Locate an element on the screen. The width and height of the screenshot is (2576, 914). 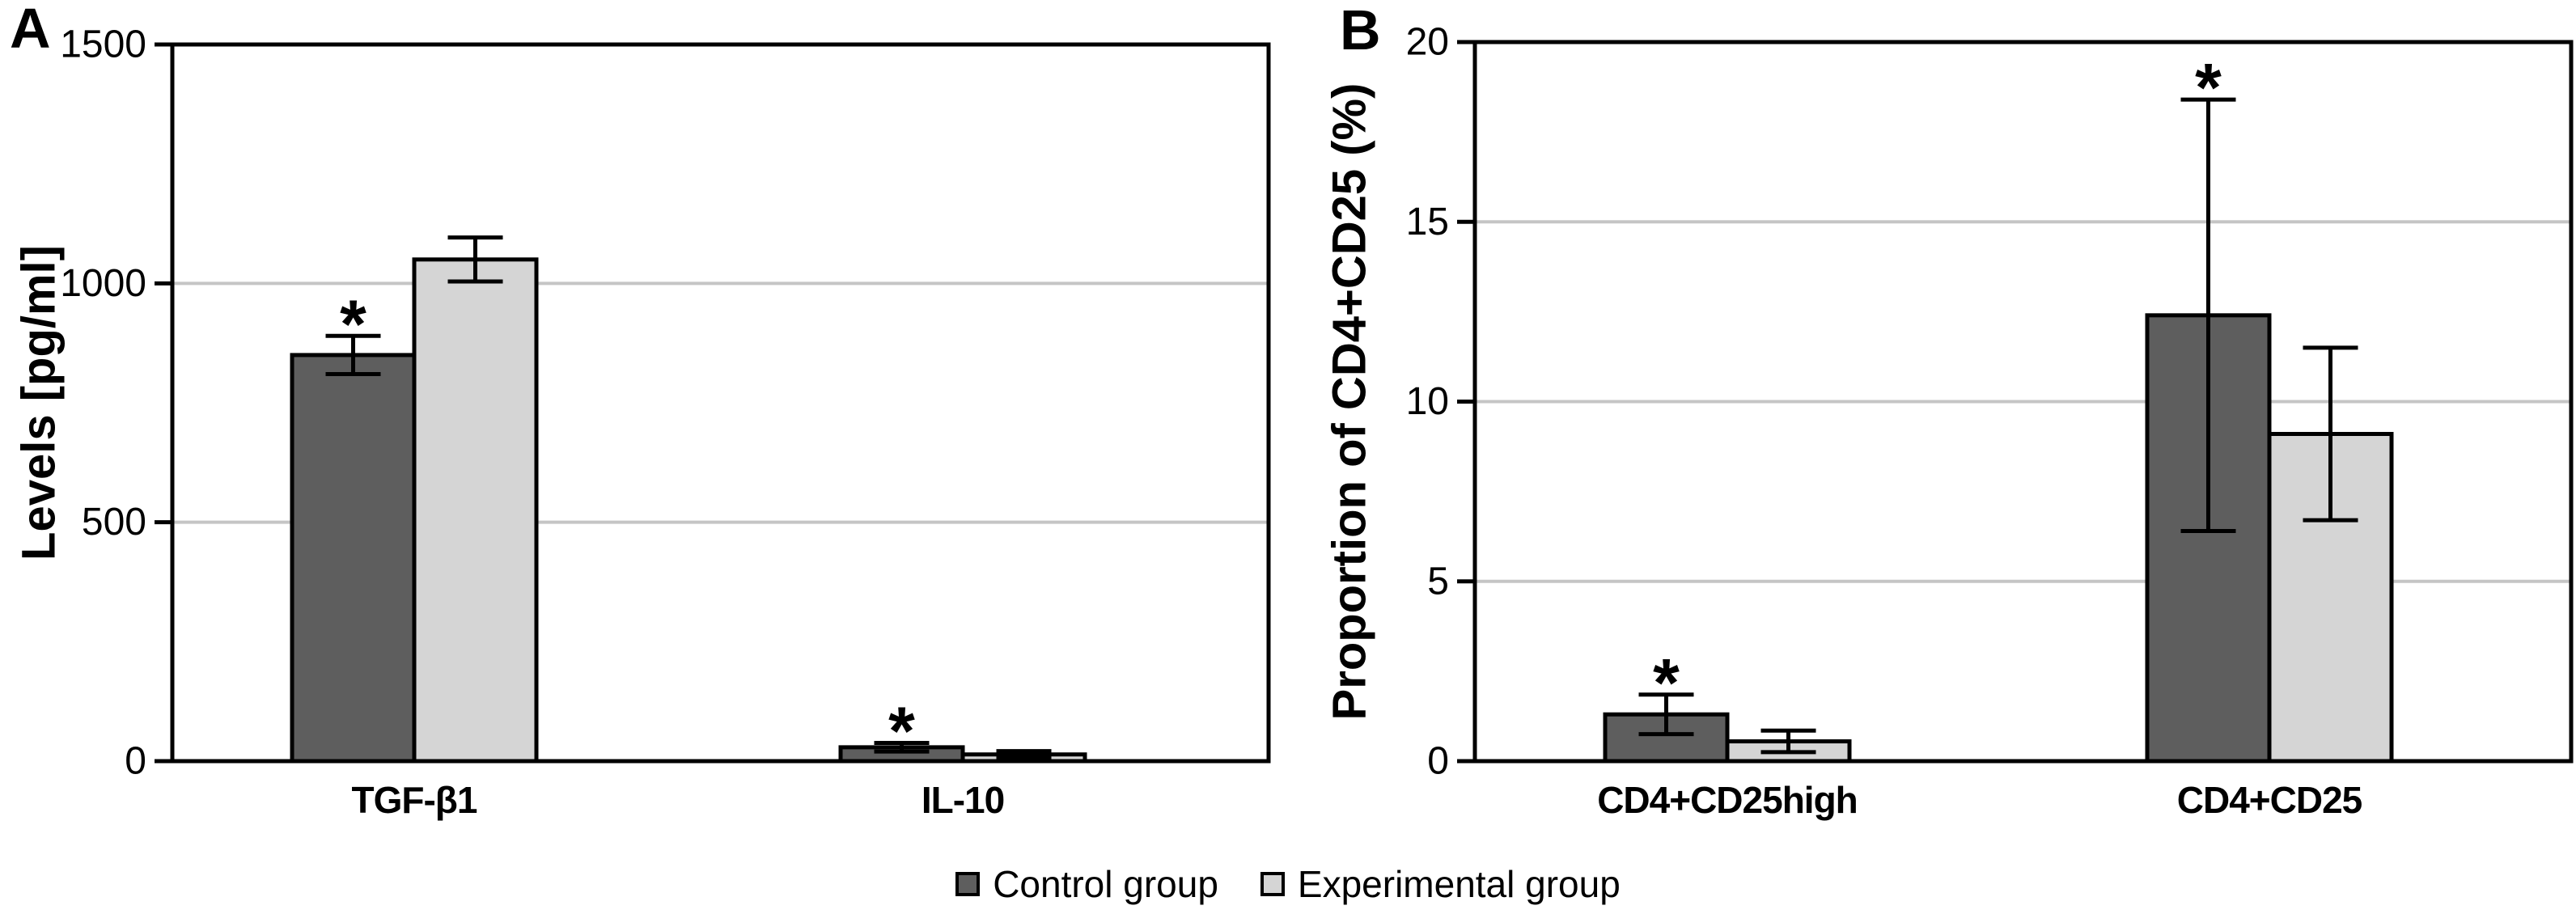
y-tick-label-a-1500: 1500 is located at coordinates (103, 44).